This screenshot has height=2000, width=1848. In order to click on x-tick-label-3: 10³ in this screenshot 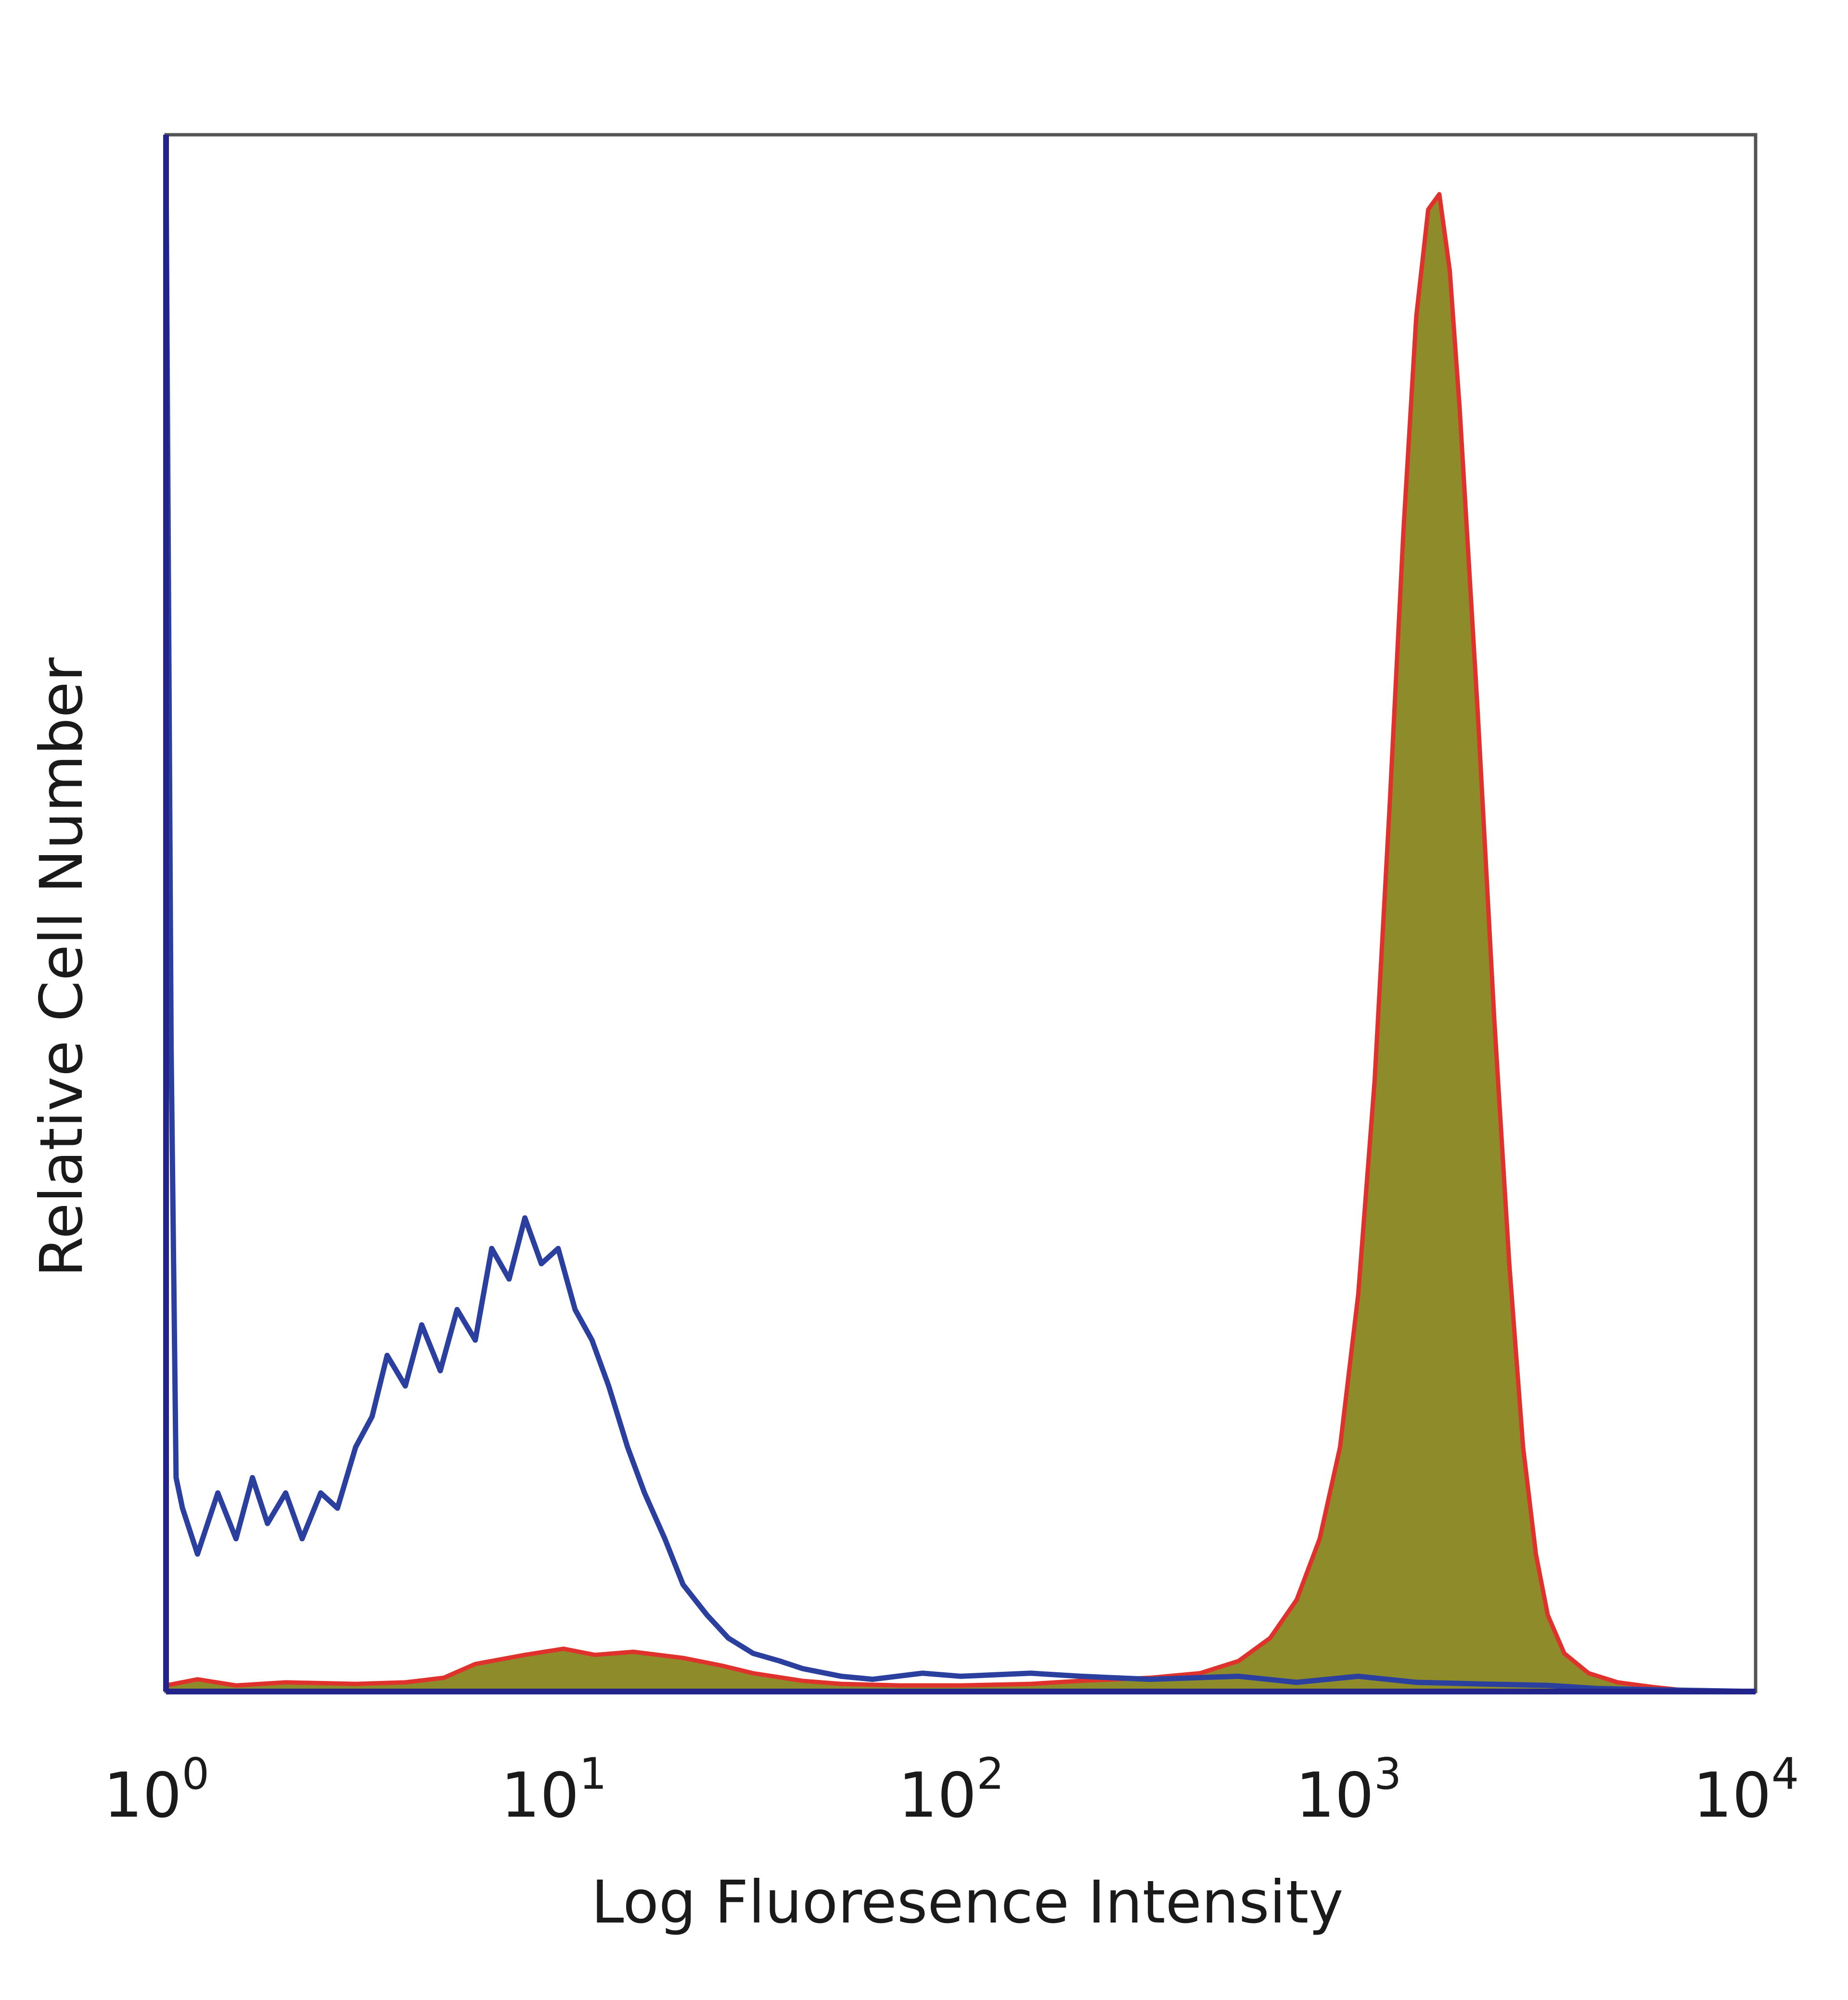, I will do `click(1348, 1790)`.